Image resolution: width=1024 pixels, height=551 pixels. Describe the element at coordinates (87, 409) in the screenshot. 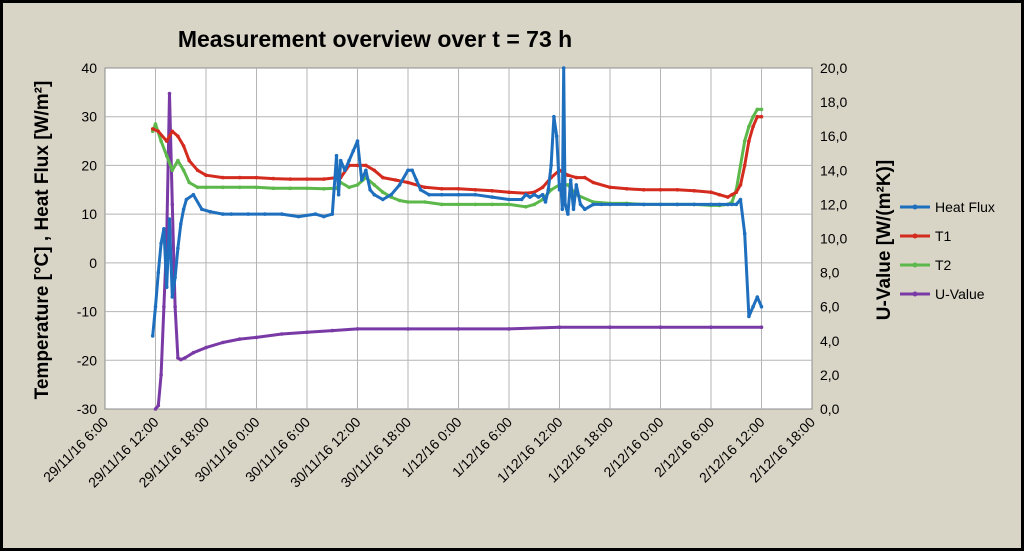

I see `left-tick-label: -30` at that location.